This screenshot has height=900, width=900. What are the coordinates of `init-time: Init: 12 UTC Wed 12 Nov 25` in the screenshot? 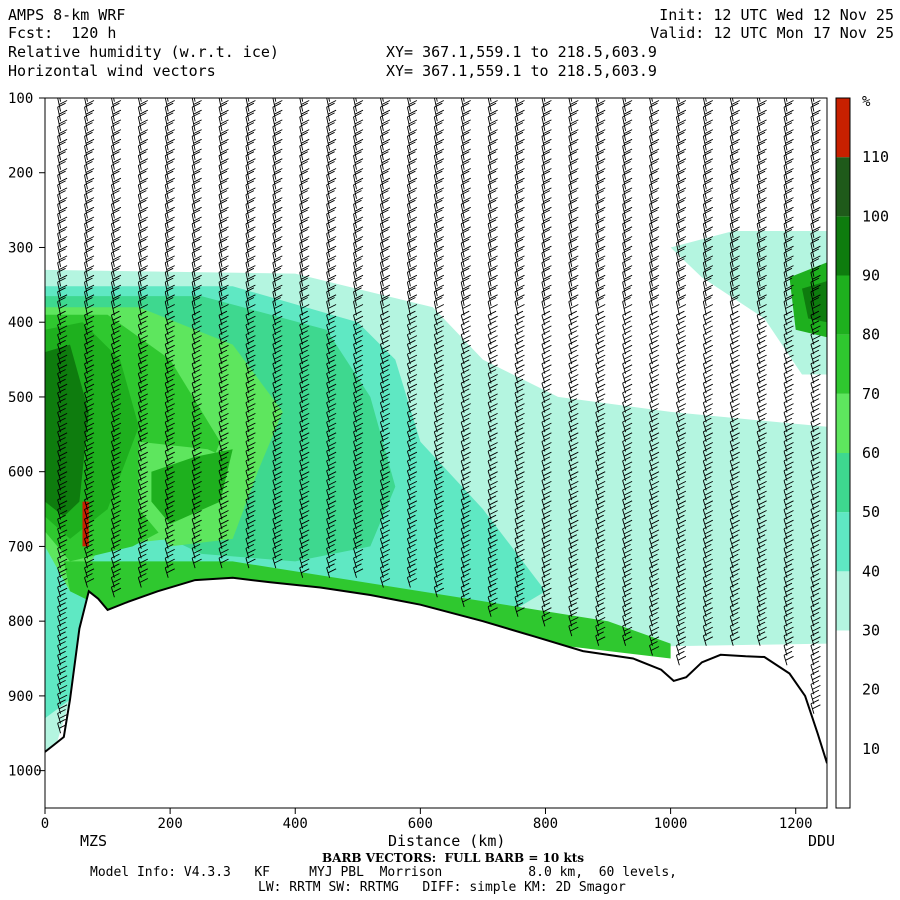 It's located at (776, 15).